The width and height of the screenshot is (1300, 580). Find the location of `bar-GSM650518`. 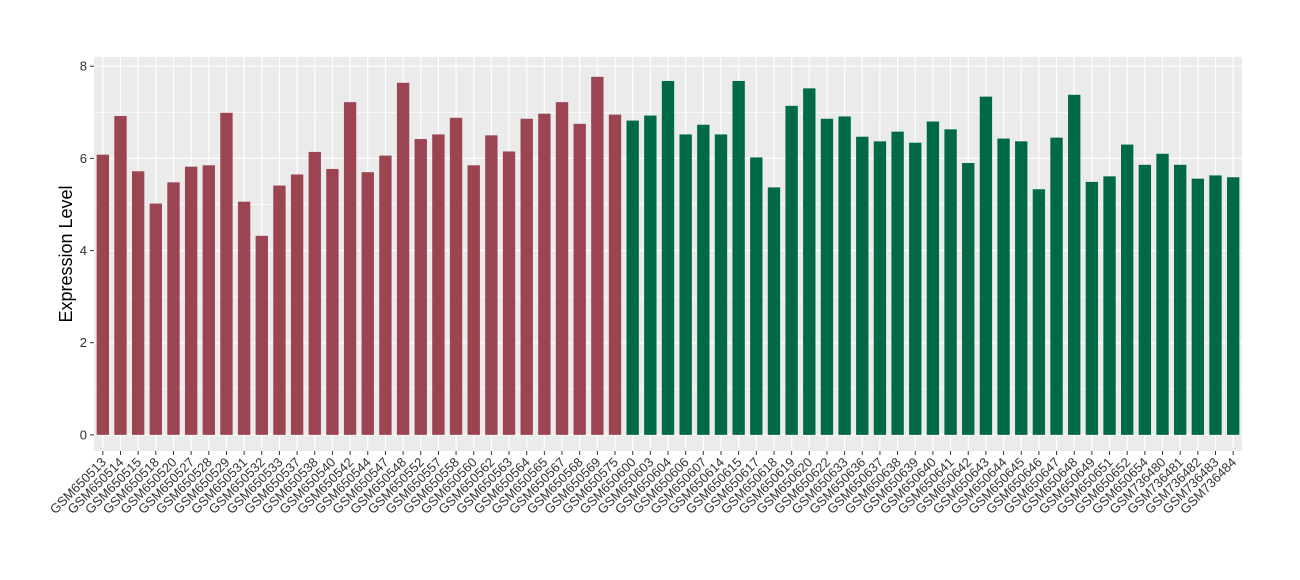

bar-GSM650518 is located at coordinates (155, 319).